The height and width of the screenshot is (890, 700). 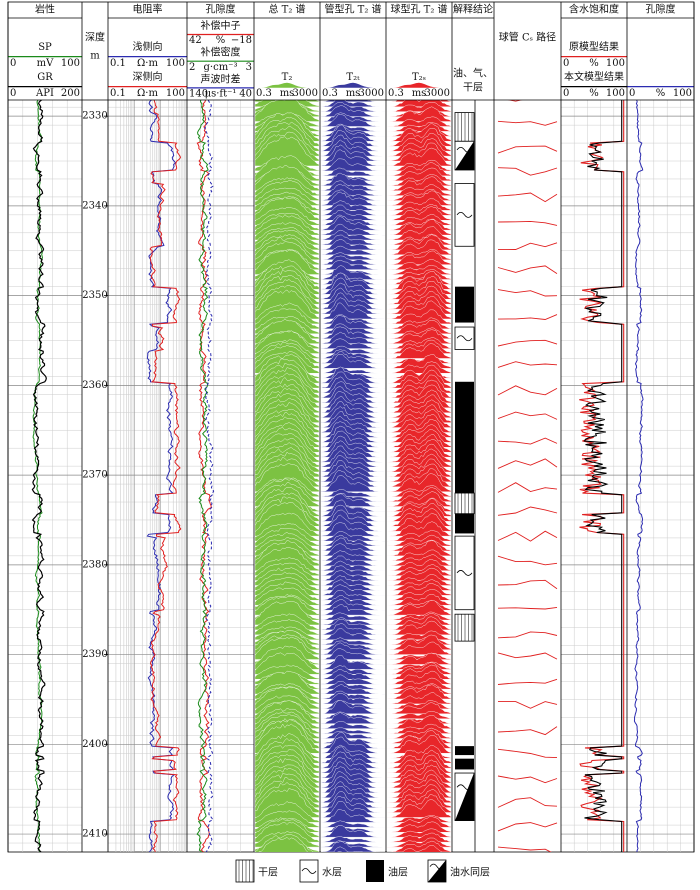 What do you see at coordinates (118, 93) in the screenshot?
I see `scale-min: 0.1` at bounding box center [118, 93].